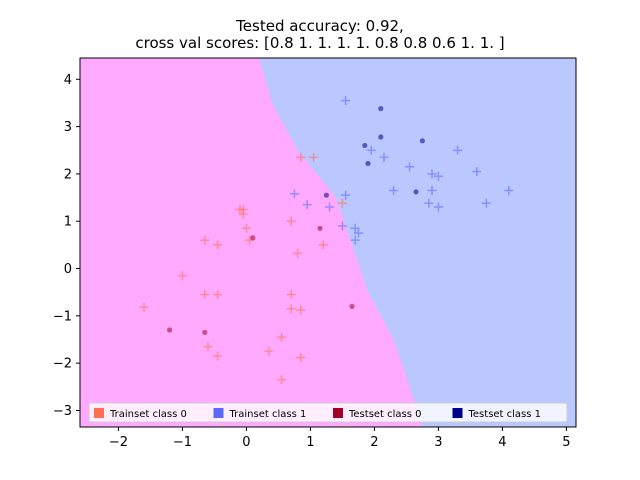 Image resolution: width=640 pixels, height=480 pixels. I want to click on legend-label: Testset class 1, so click(505, 414).